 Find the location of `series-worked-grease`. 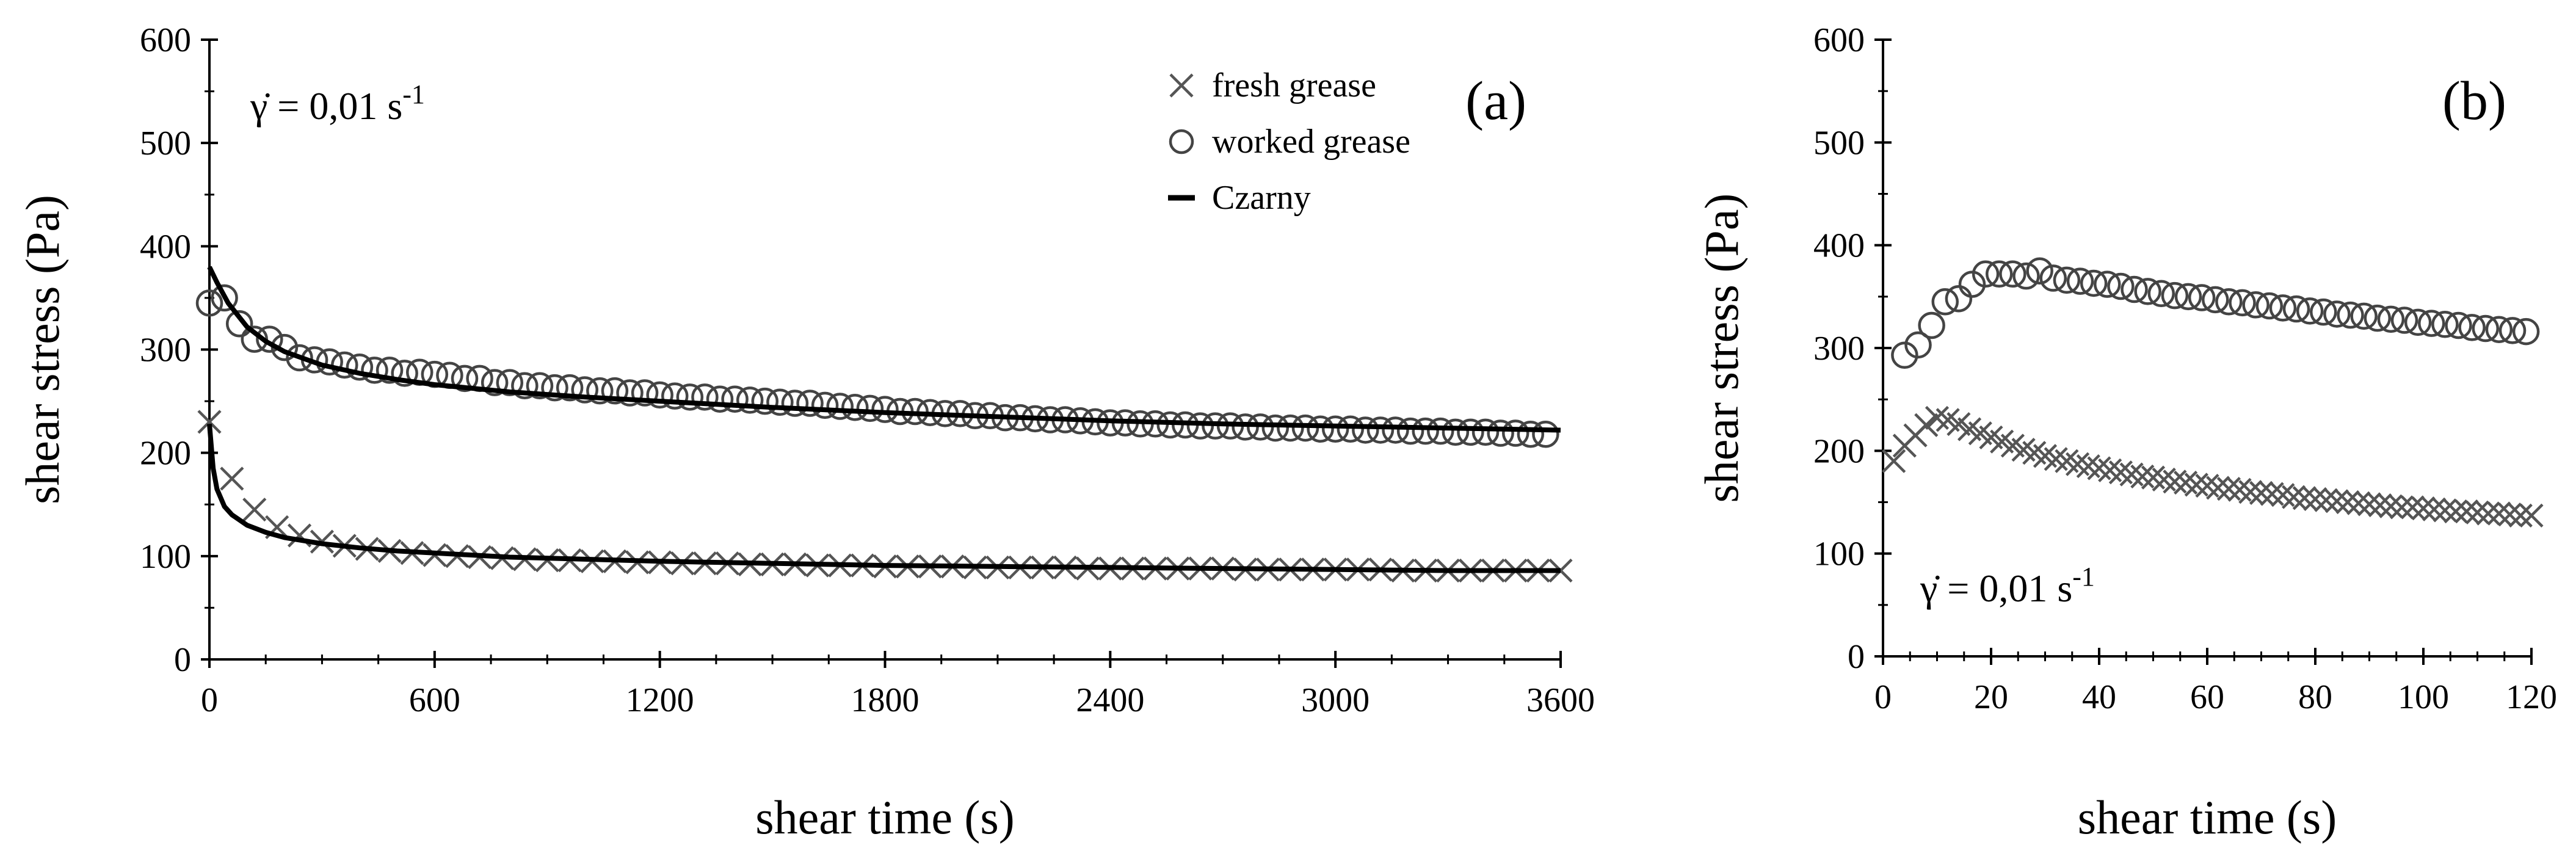

series-worked-grease is located at coordinates (877, 366).